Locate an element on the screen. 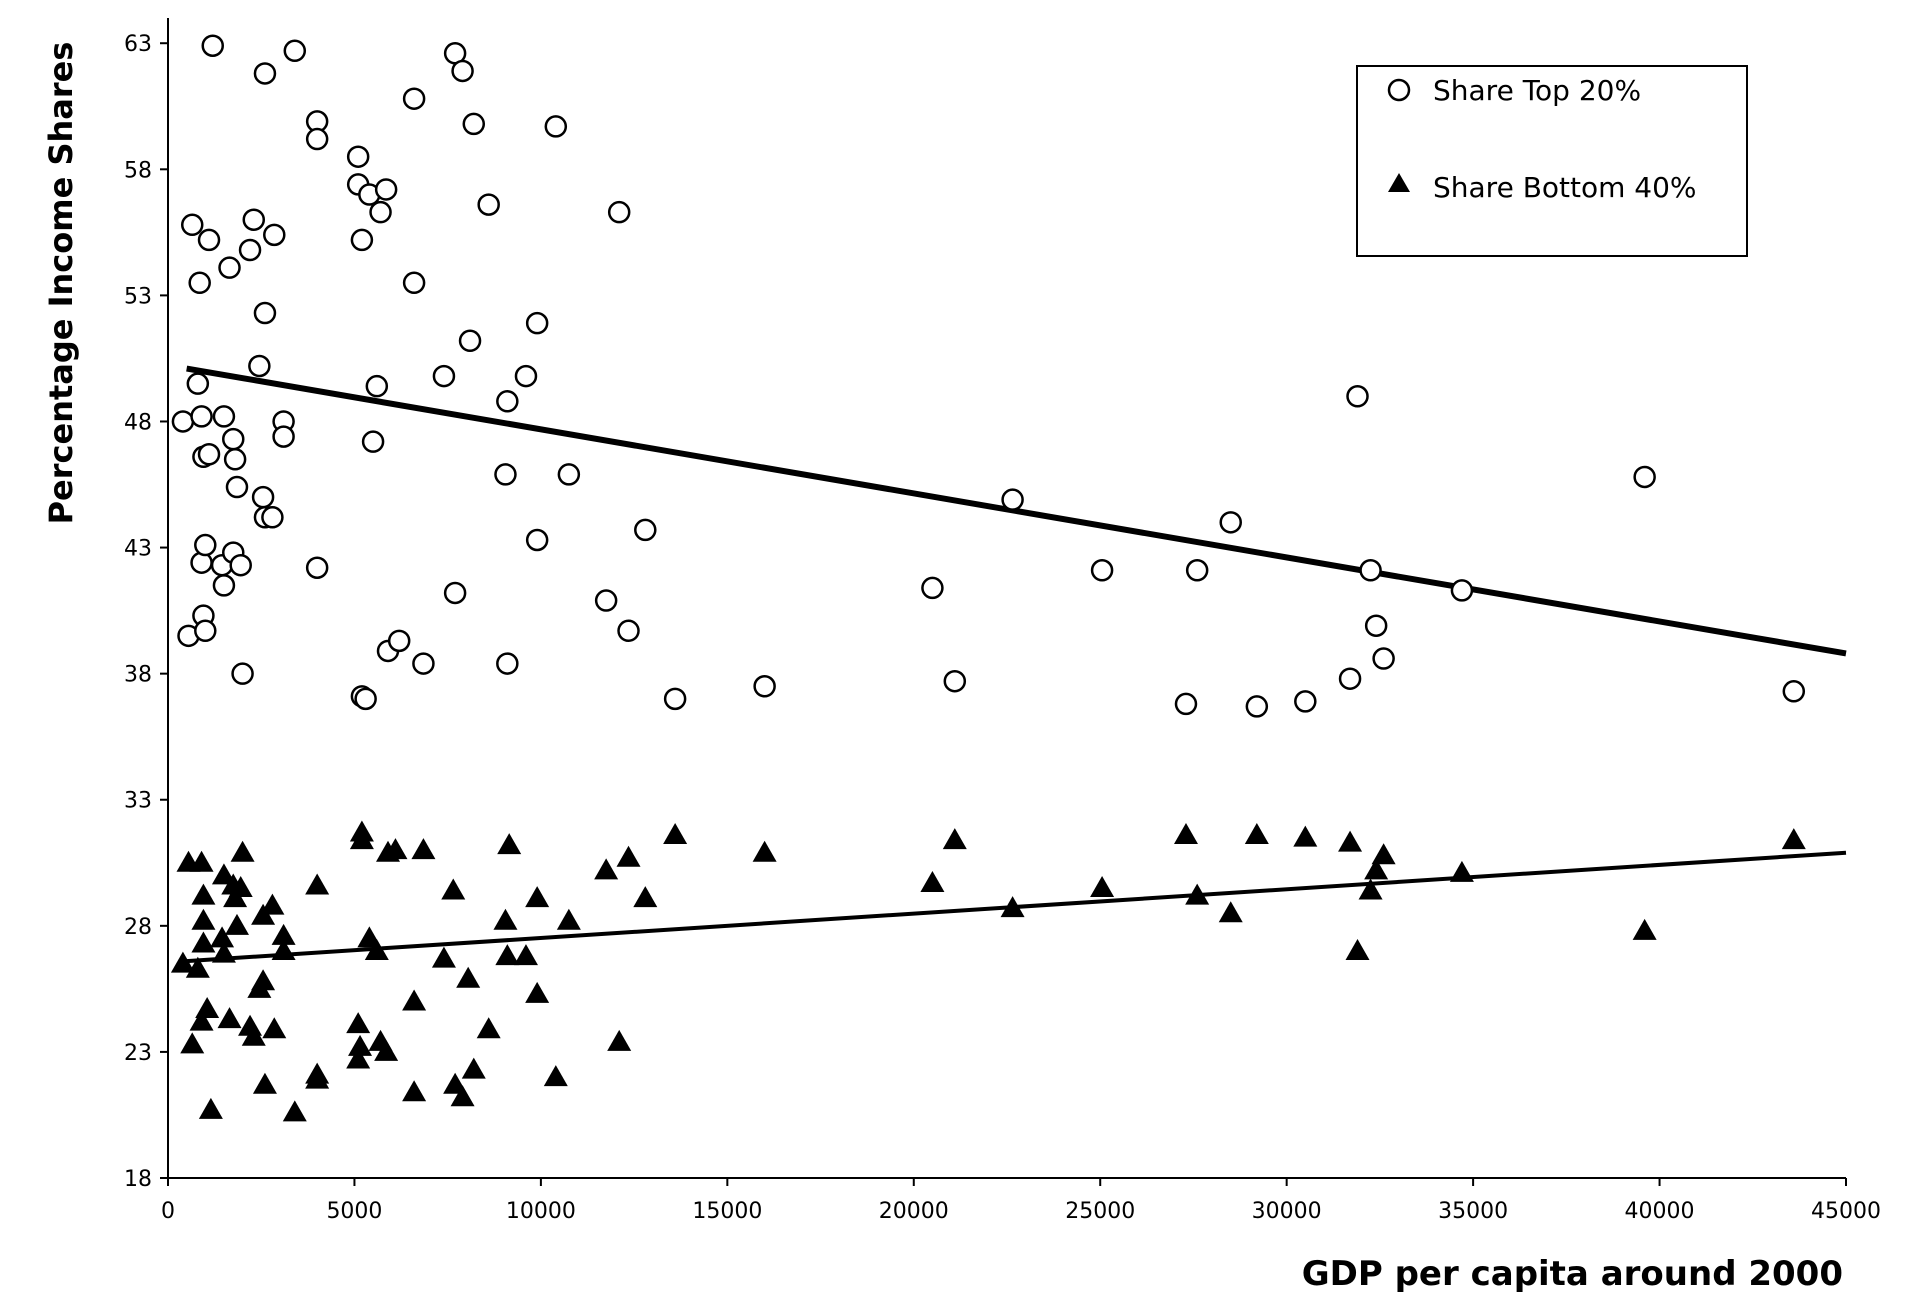  x-tick-label: 0 is located at coordinates (168, 1211).